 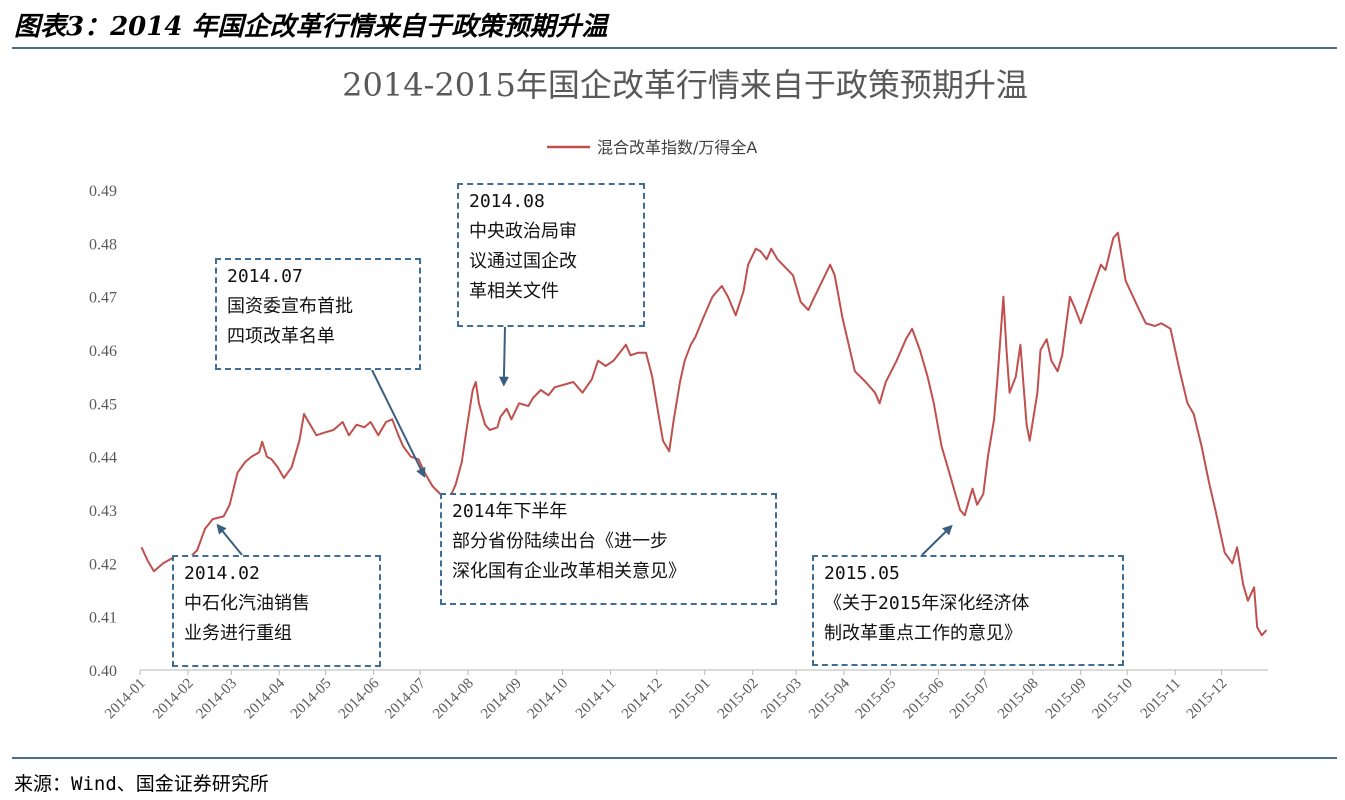 I want to click on annotation-2014-08: 2014.08 中央政治局审 议通过国企改 革相关文件, so click(x=551, y=255).